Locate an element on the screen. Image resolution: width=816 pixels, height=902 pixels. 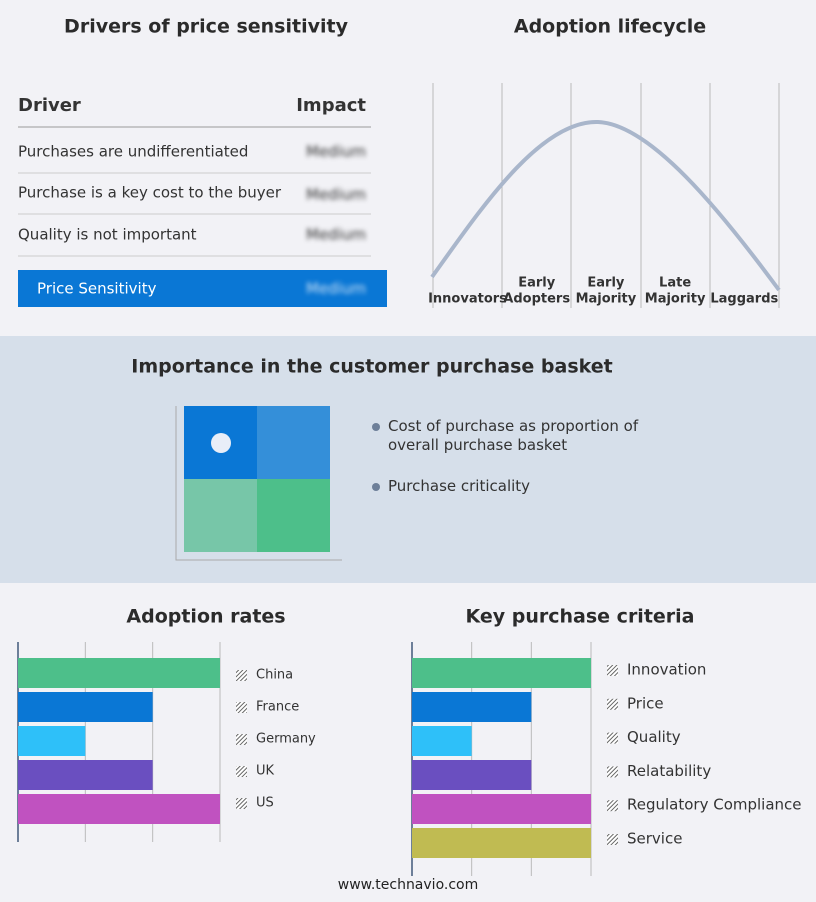
matrix-dot is located at coordinates (221, 443).